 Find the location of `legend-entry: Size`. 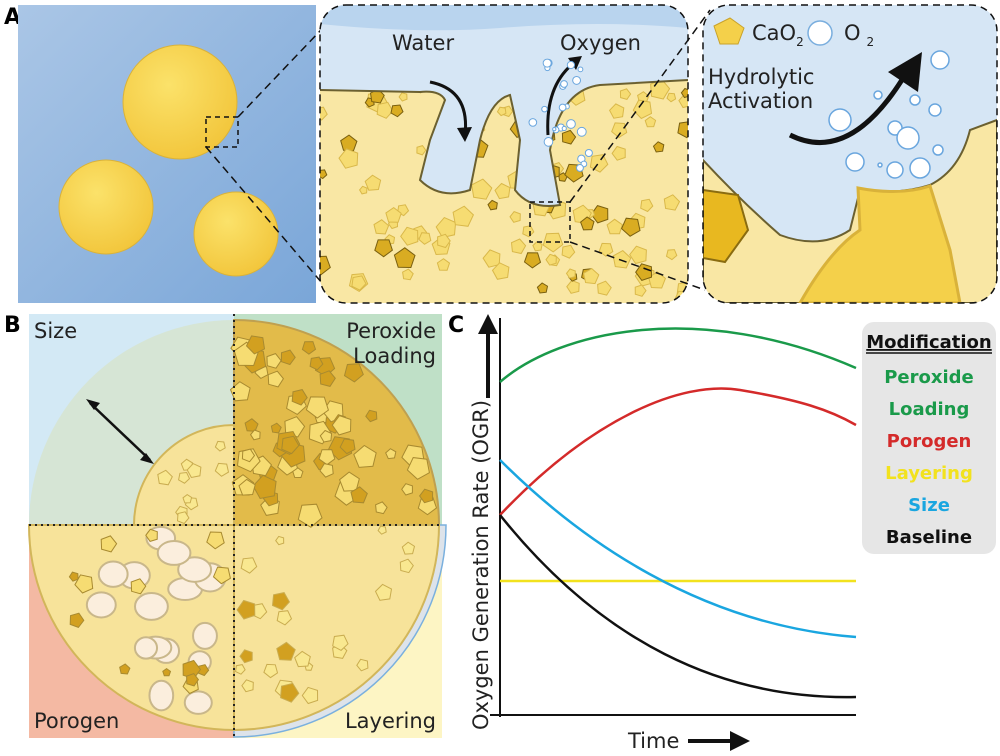

legend-entry: Size is located at coordinates (929, 505).